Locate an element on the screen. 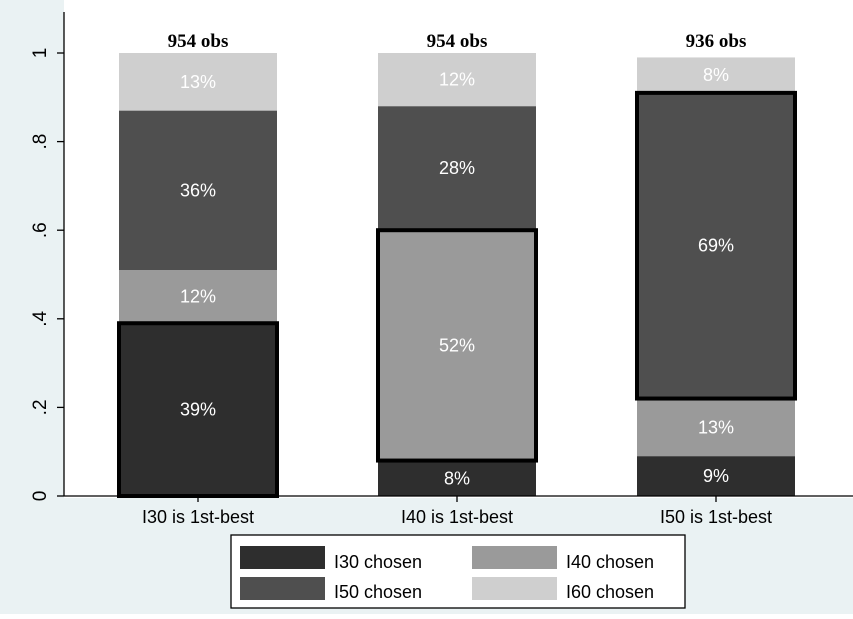  segment-label: 69% is located at coordinates (716, 246).